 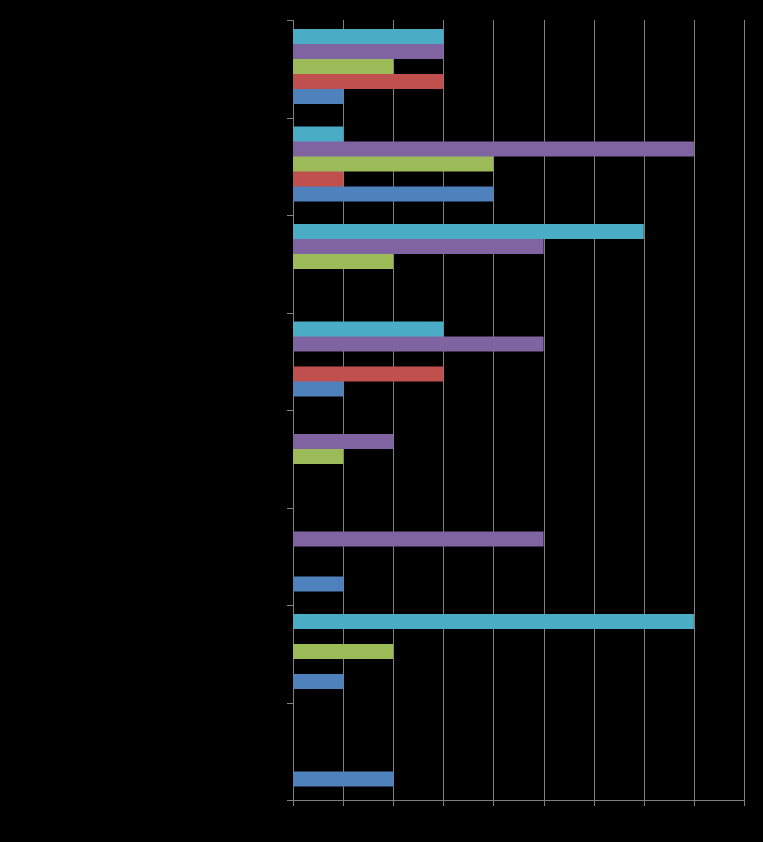 What do you see at coordinates (343, 261) in the screenshot?
I see `bar-cat3-series3` at bounding box center [343, 261].